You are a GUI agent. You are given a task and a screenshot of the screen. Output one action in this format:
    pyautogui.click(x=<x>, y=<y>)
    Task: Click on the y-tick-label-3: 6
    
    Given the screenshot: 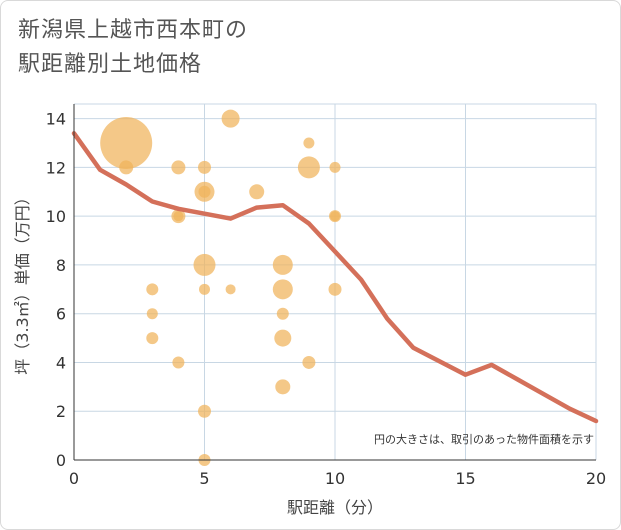 What is the action you would take?
    pyautogui.click(x=61, y=314)
    